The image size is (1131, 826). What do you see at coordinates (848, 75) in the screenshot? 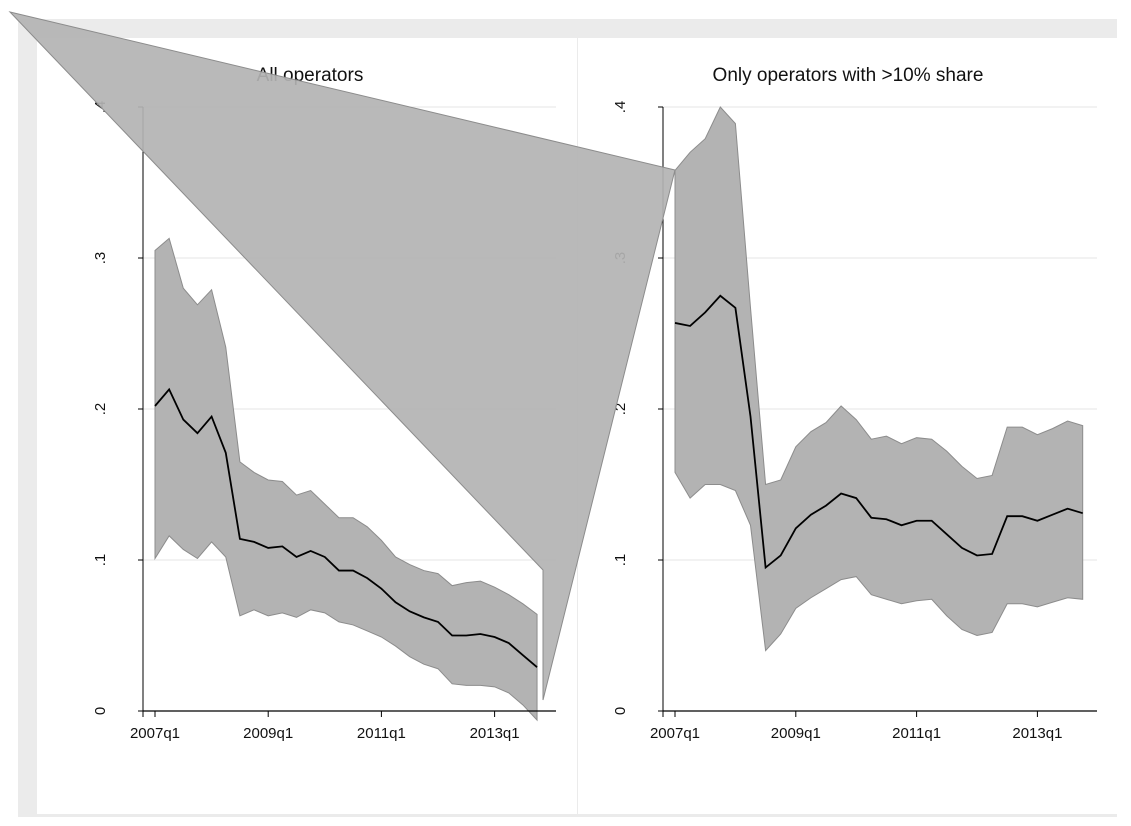
I see `panel-title: Only operators with >10% share` at bounding box center [848, 75].